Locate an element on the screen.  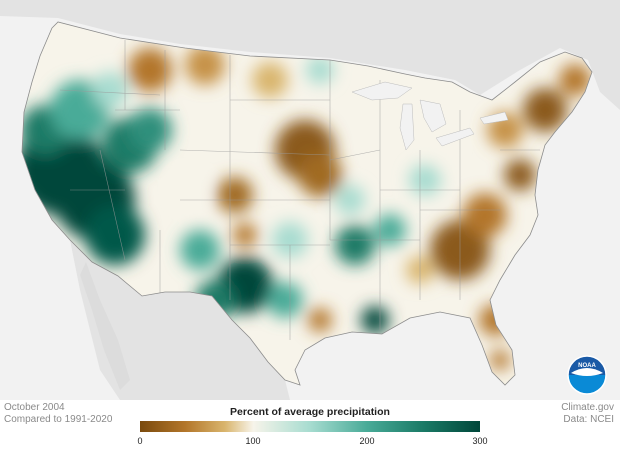
svg-text: NOAA is located at coordinates (587, 366).